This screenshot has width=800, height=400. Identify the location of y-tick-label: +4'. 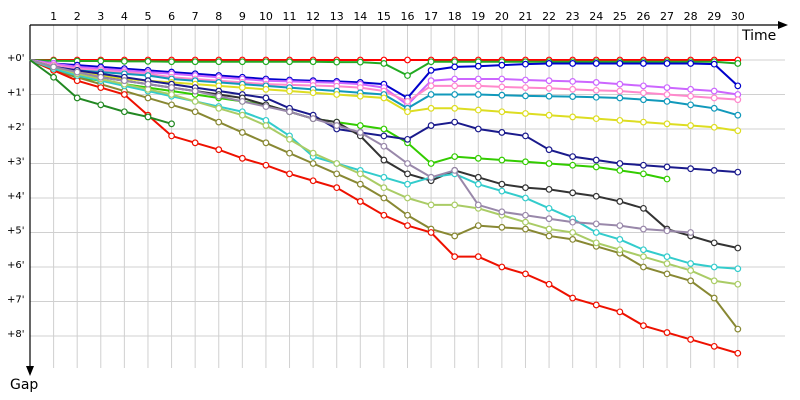
(16, 196).